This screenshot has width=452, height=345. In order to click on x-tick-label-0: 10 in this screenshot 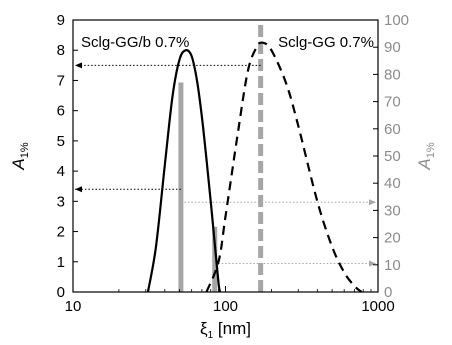, I will do `click(73, 306)`.